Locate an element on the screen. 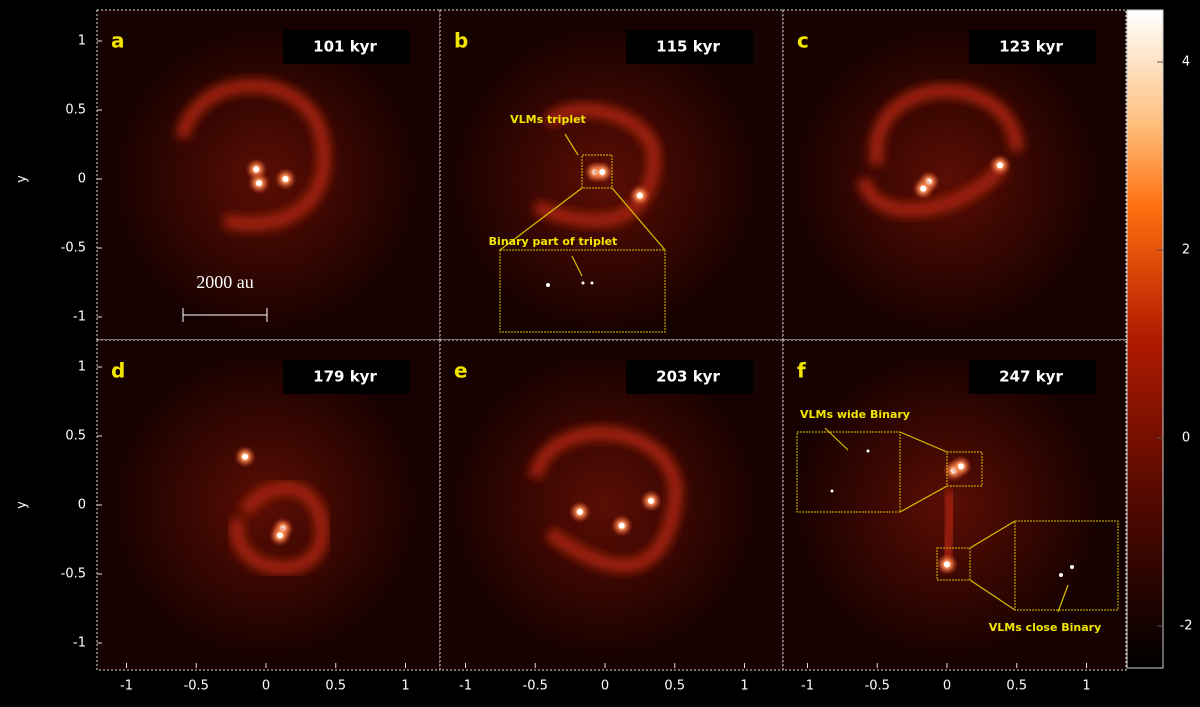  annotation: Binary part of triplet is located at coordinates (553, 241).